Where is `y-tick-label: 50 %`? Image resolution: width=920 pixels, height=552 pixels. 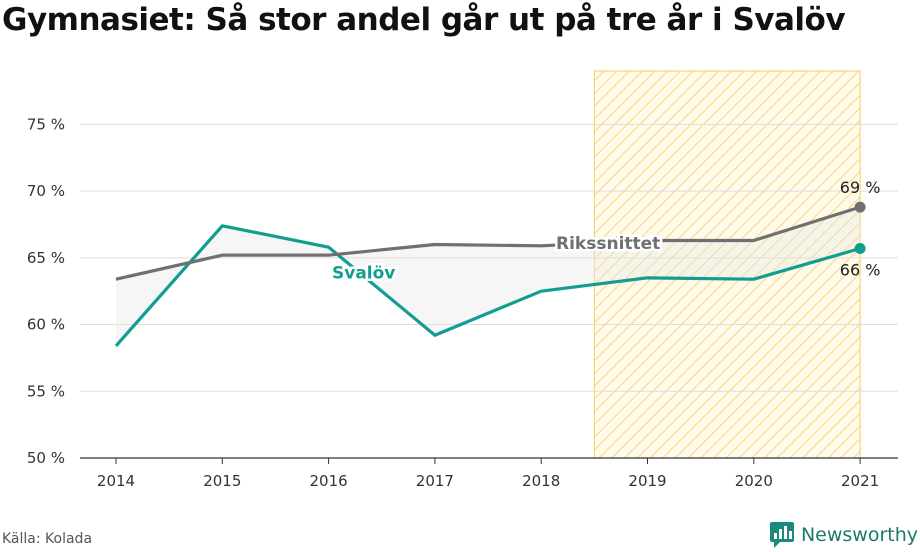
y-tick-label: 50 % is located at coordinates (46, 458).